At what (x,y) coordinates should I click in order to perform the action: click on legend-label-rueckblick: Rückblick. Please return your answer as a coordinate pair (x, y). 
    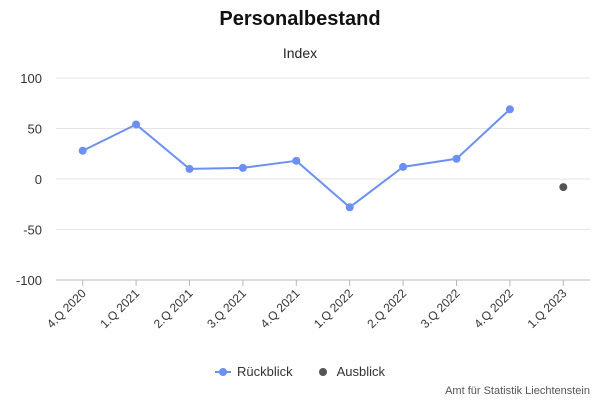
    Looking at the image, I should click on (264, 371).